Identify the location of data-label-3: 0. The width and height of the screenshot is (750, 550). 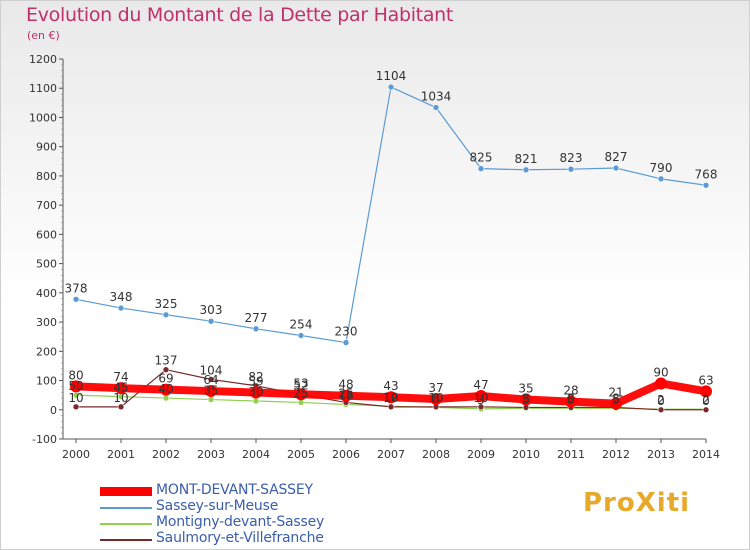
(706, 401).